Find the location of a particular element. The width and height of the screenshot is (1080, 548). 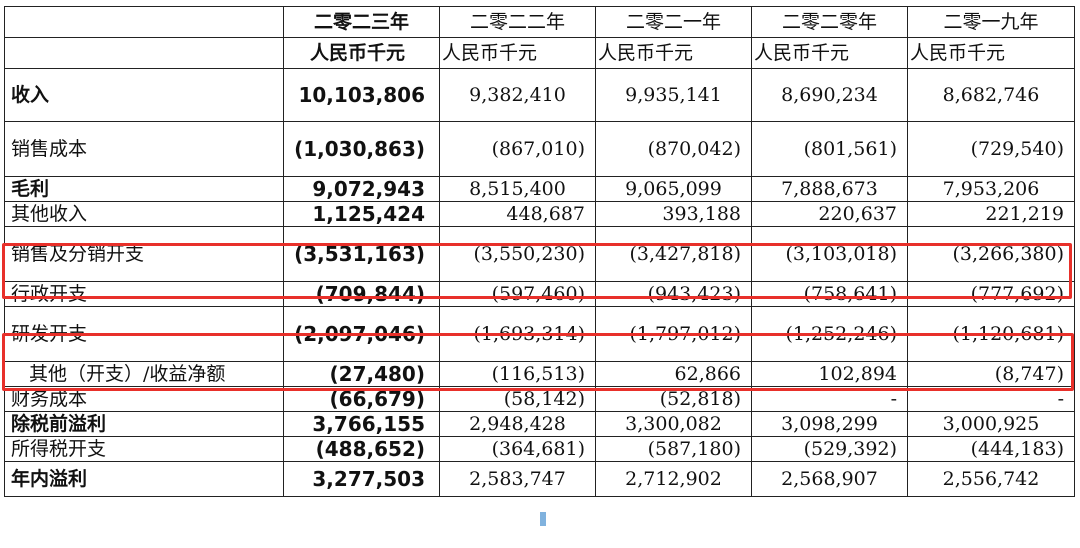

value-cell: (1,693,314) is located at coordinates (517, 334).